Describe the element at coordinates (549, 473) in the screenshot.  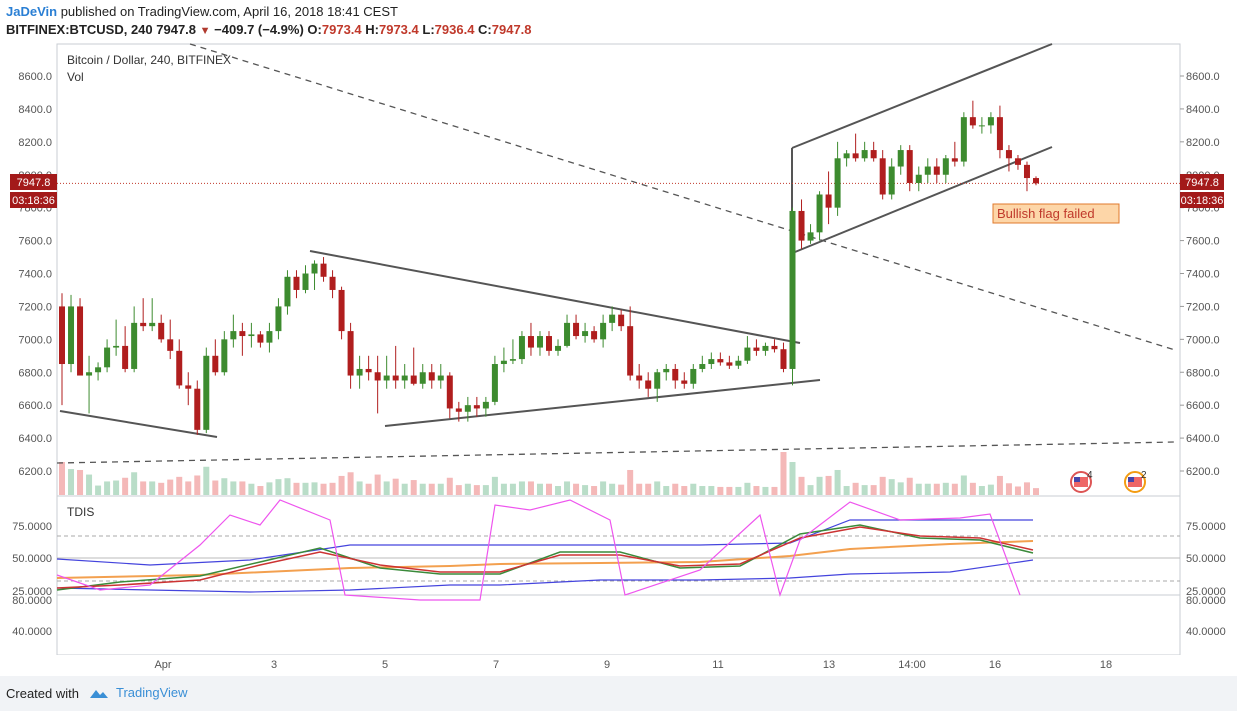
I see `volume-bars` at that location.